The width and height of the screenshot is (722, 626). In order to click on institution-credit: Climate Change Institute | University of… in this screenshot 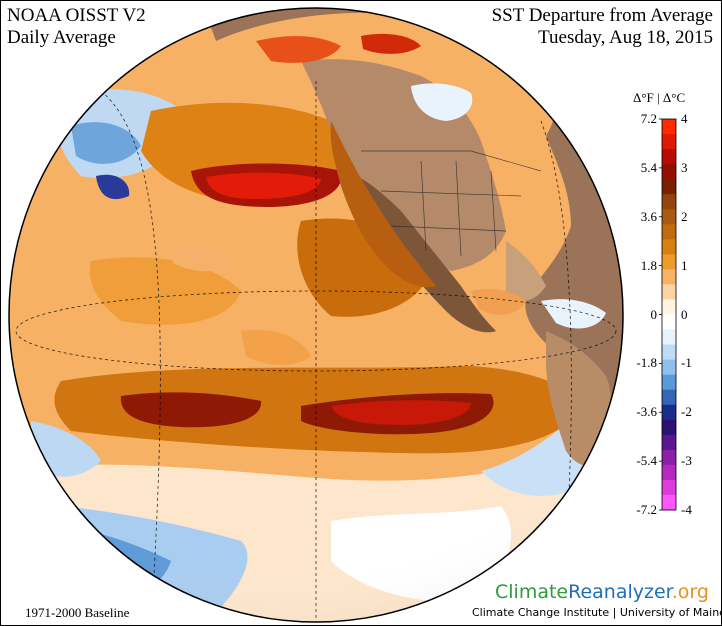, I will do `click(597, 612)`.